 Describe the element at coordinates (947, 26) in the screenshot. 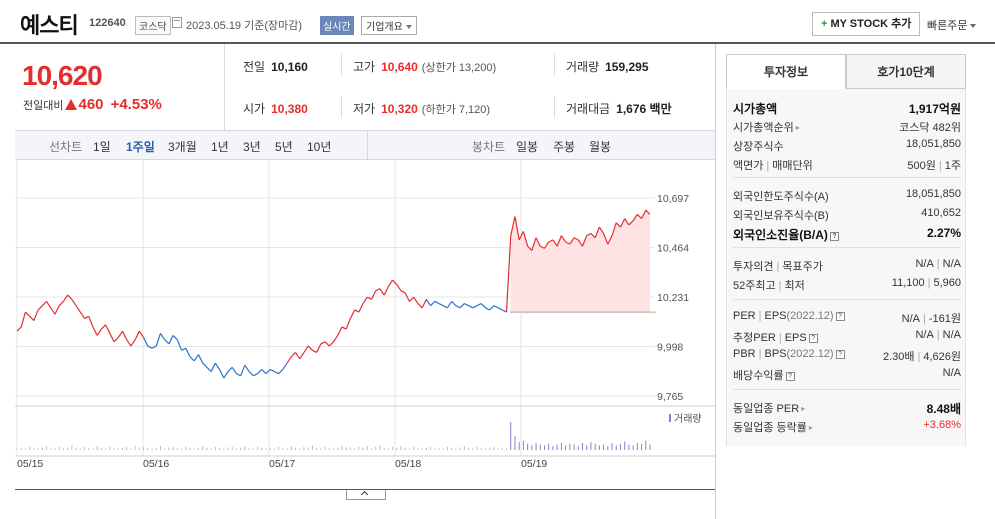

I see `quick-order-label: 빠른주문` at that location.